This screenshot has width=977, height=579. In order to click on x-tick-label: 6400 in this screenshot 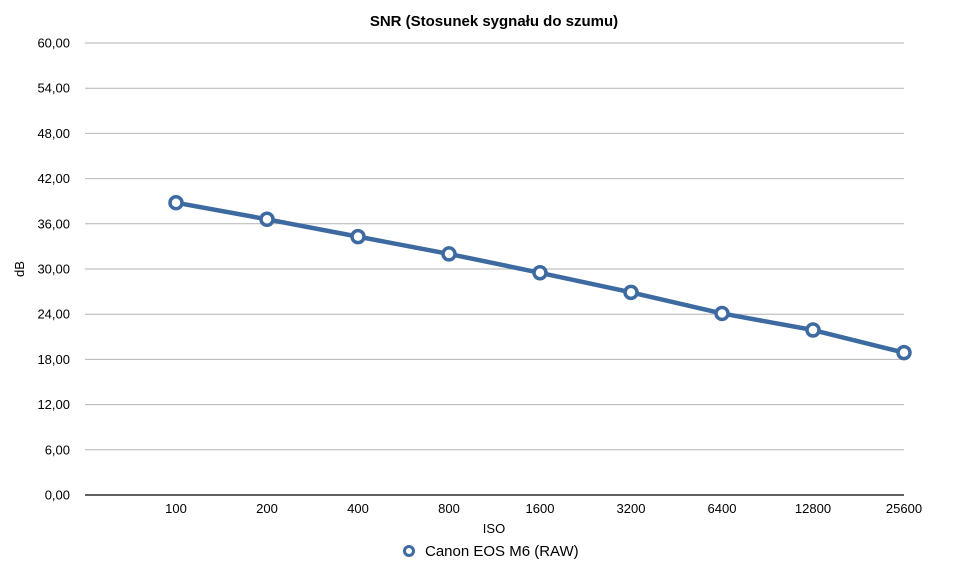, I will do `click(722, 508)`.